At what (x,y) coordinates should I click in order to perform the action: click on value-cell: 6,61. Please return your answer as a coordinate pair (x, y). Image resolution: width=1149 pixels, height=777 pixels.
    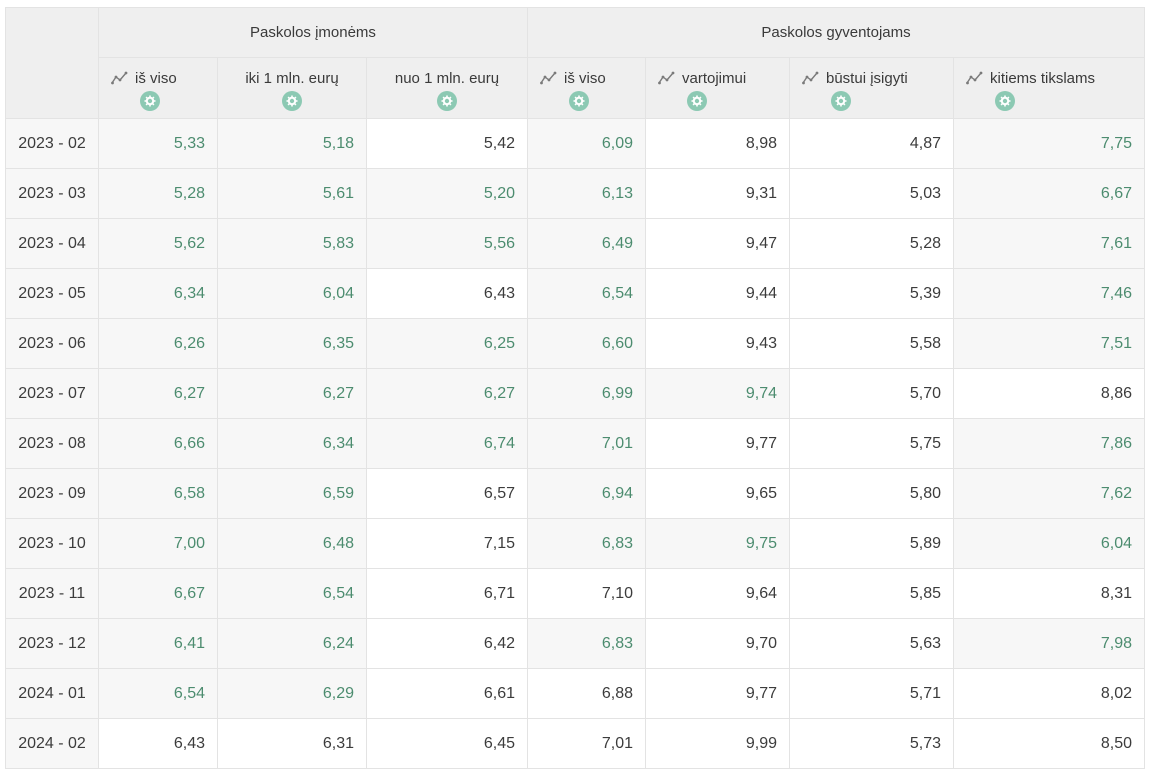
    Looking at the image, I should click on (447, 693).